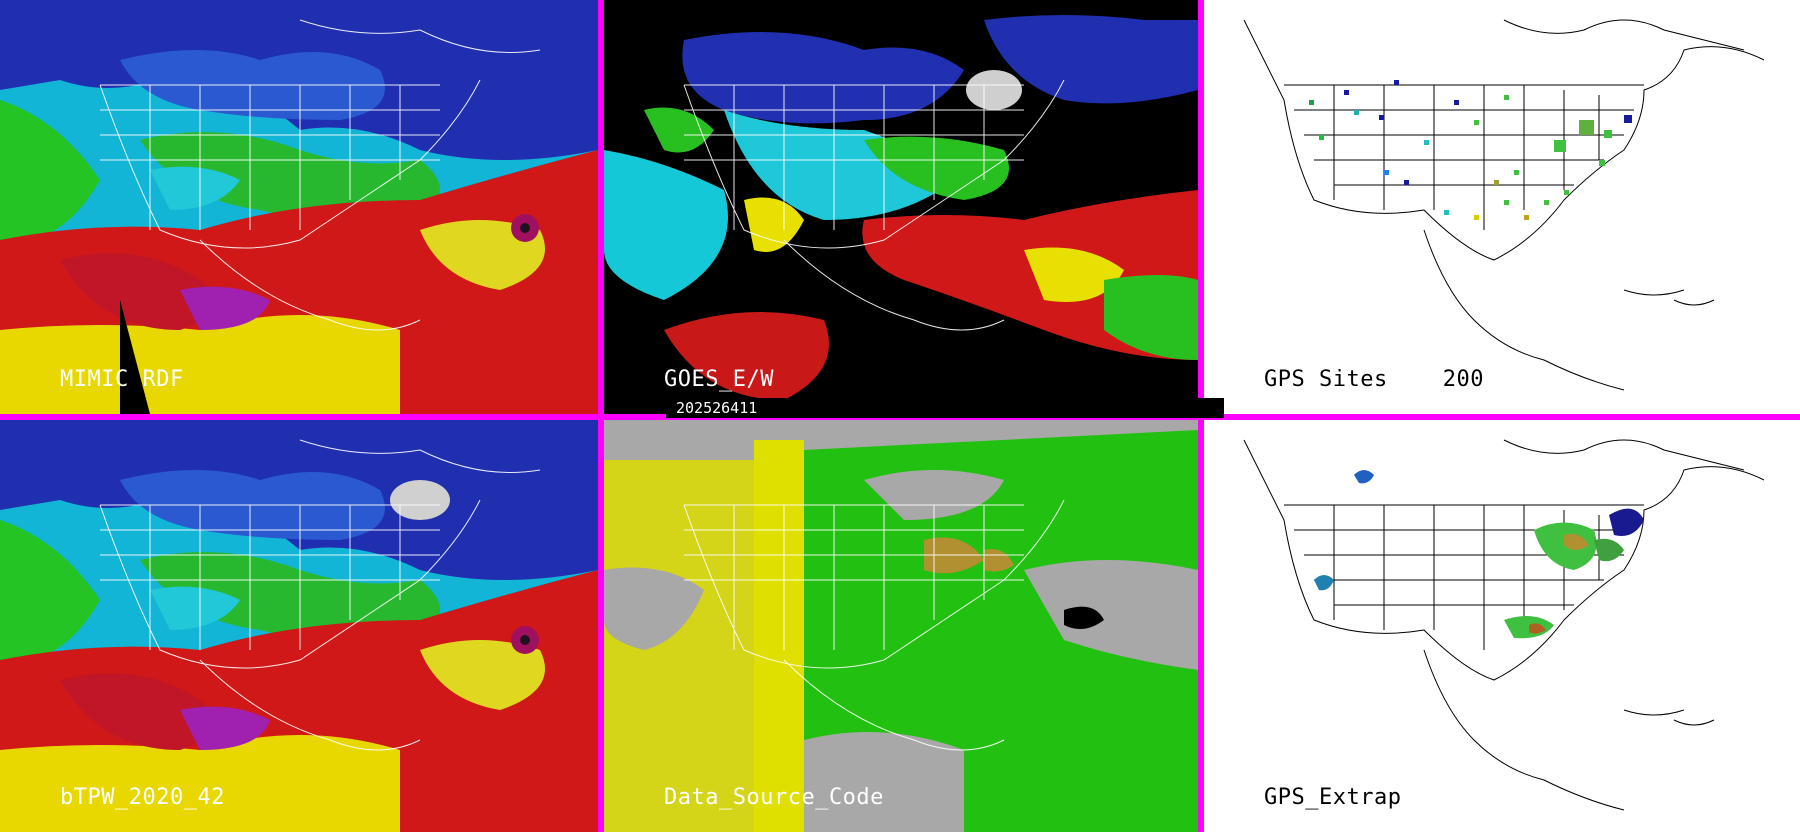 The height and width of the screenshot is (832, 1800). I want to click on gps-sites-map, so click(1504, 205).